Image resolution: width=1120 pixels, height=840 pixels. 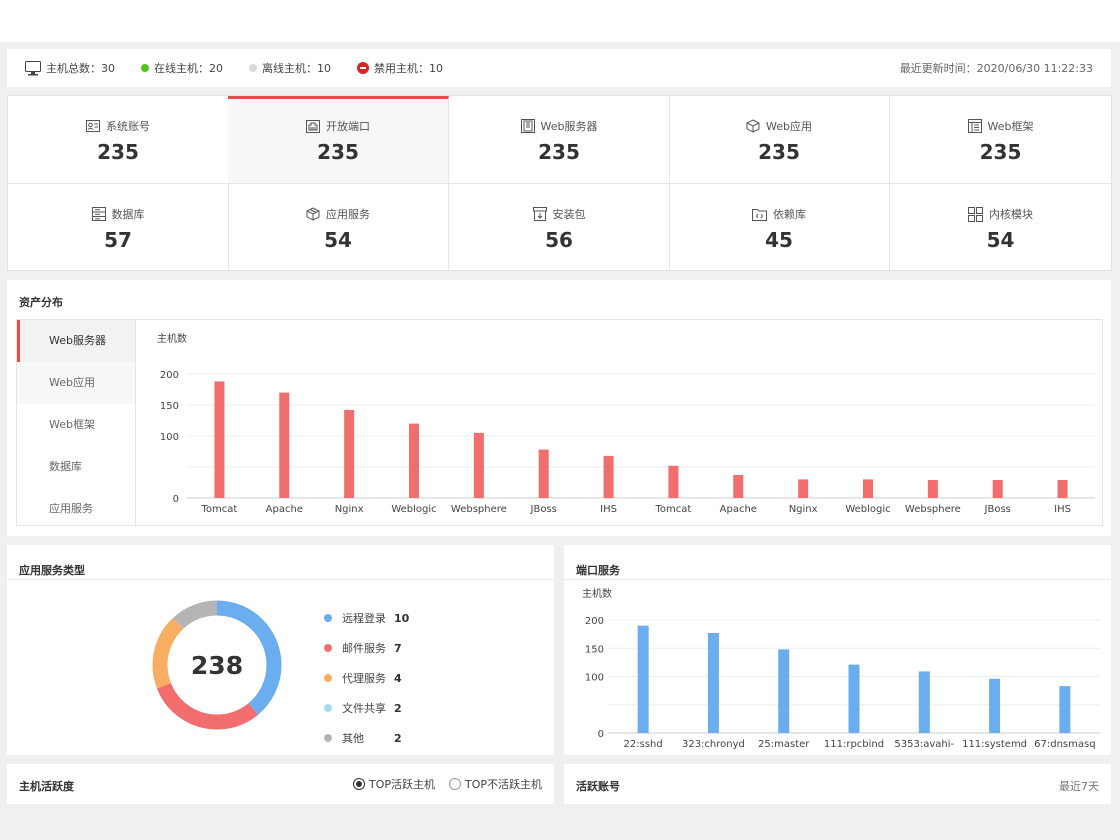 I want to click on section-title: 主机活跃度, so click(x=46, y=786).